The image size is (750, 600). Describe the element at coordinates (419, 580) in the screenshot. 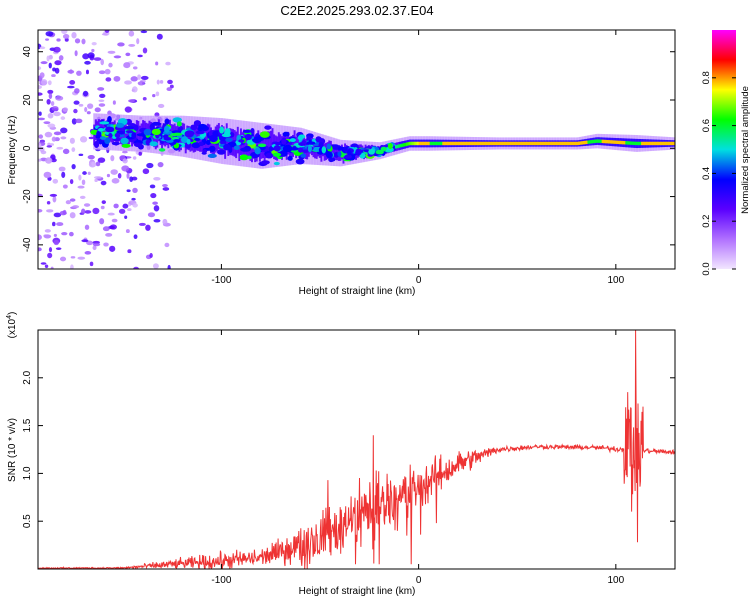

I see `snr-x-tick-label: 0` at that location.